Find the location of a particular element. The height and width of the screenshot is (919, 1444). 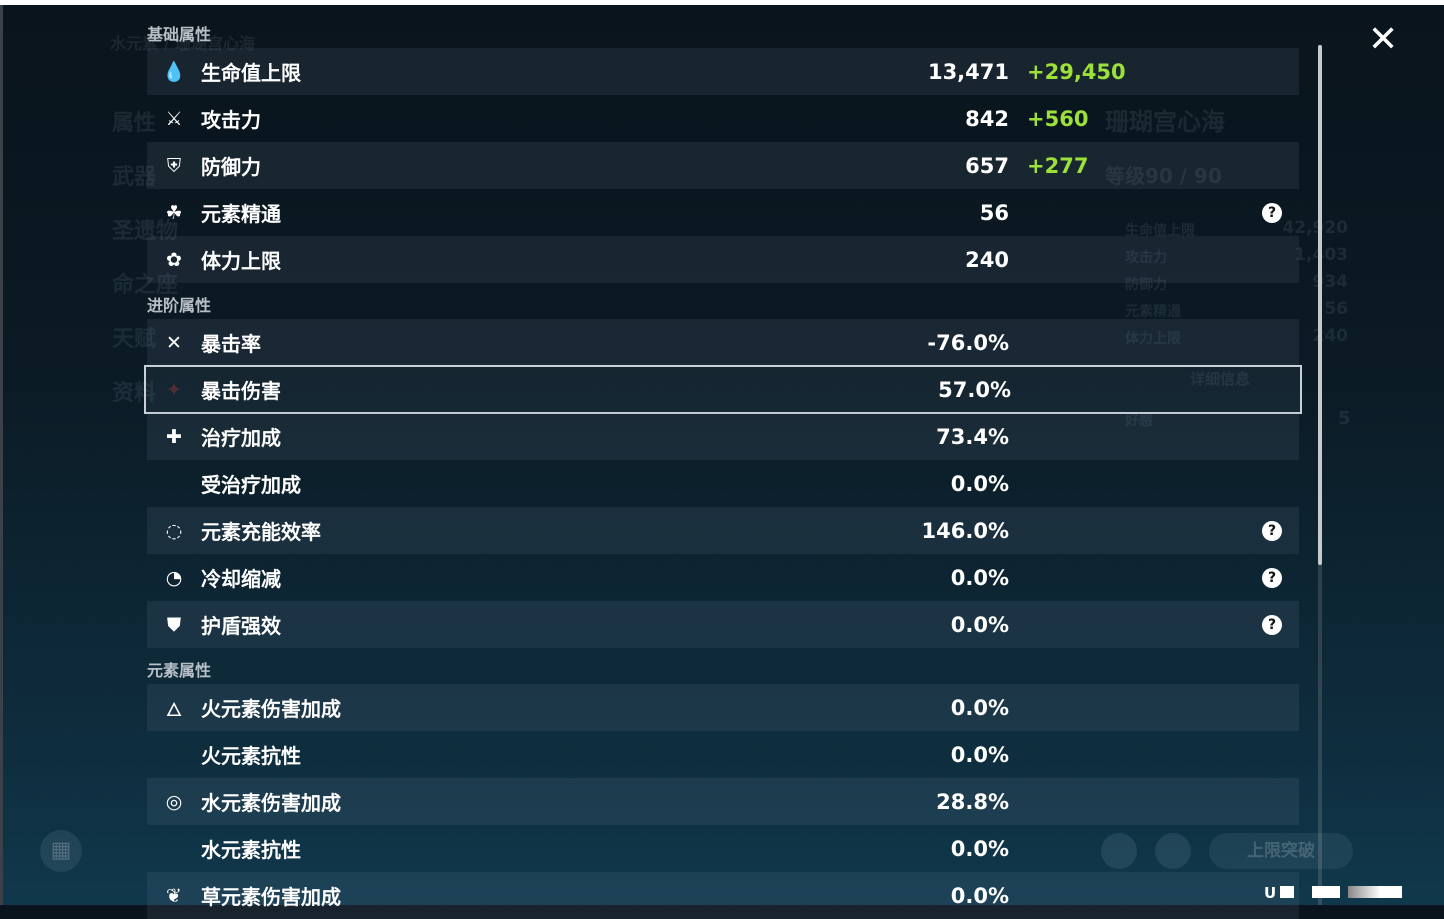

stat-label: 护盾强效 is located at coordinates (241, 626).